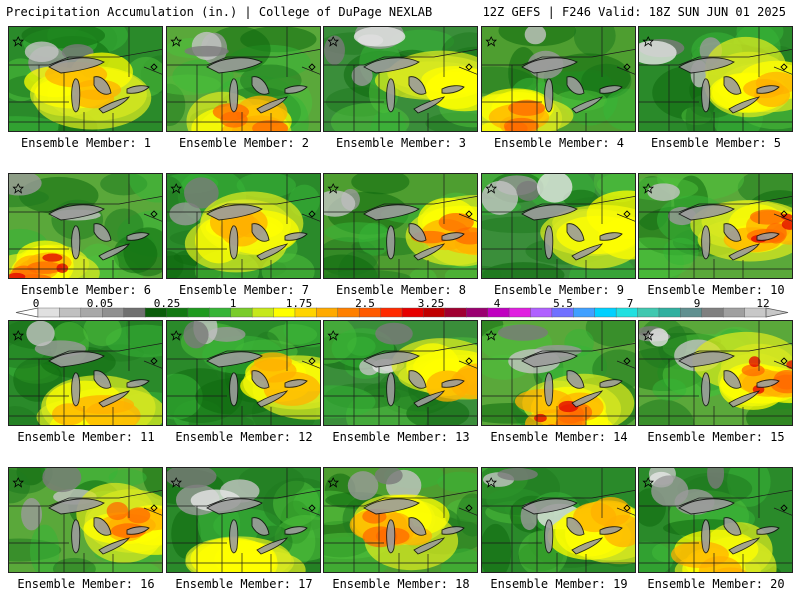 This screenshot has width=800, height=600. Describe the element at coordinates (244, 143) in the screenshot. I see `ensemble-member-label: Ensemble Member: 2` at that location.